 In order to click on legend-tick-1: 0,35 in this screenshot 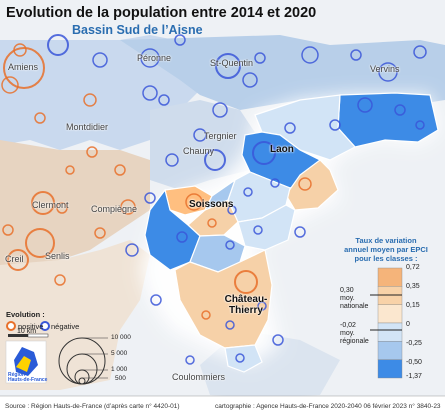, I will do `click(413, 286)`.